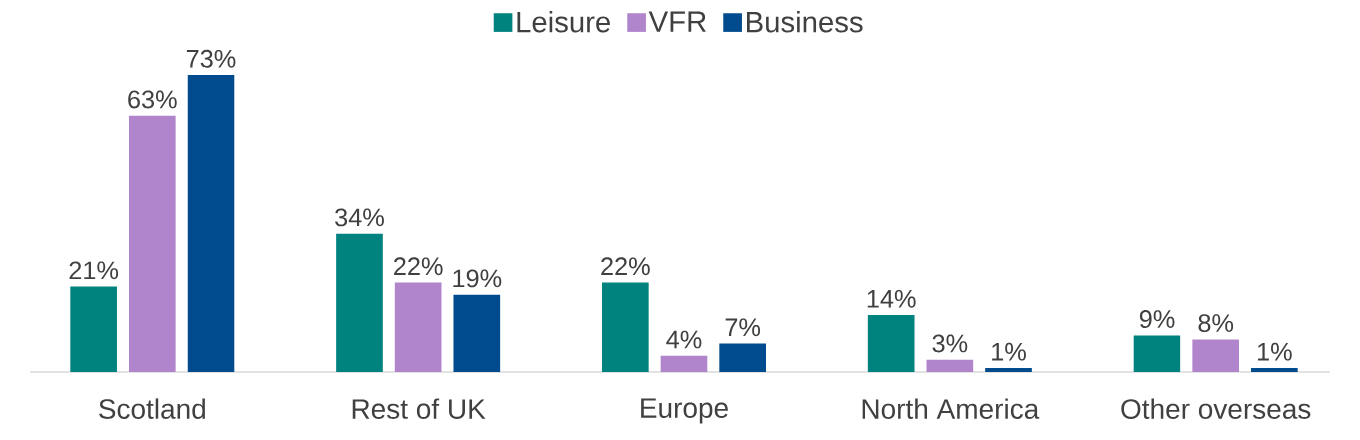 This screenshot has height=440, width=1360. What do you see at coordinates (563, 21) in the screenshot?
I see `legend-label: Leisure` at bounding box center [563, 21].